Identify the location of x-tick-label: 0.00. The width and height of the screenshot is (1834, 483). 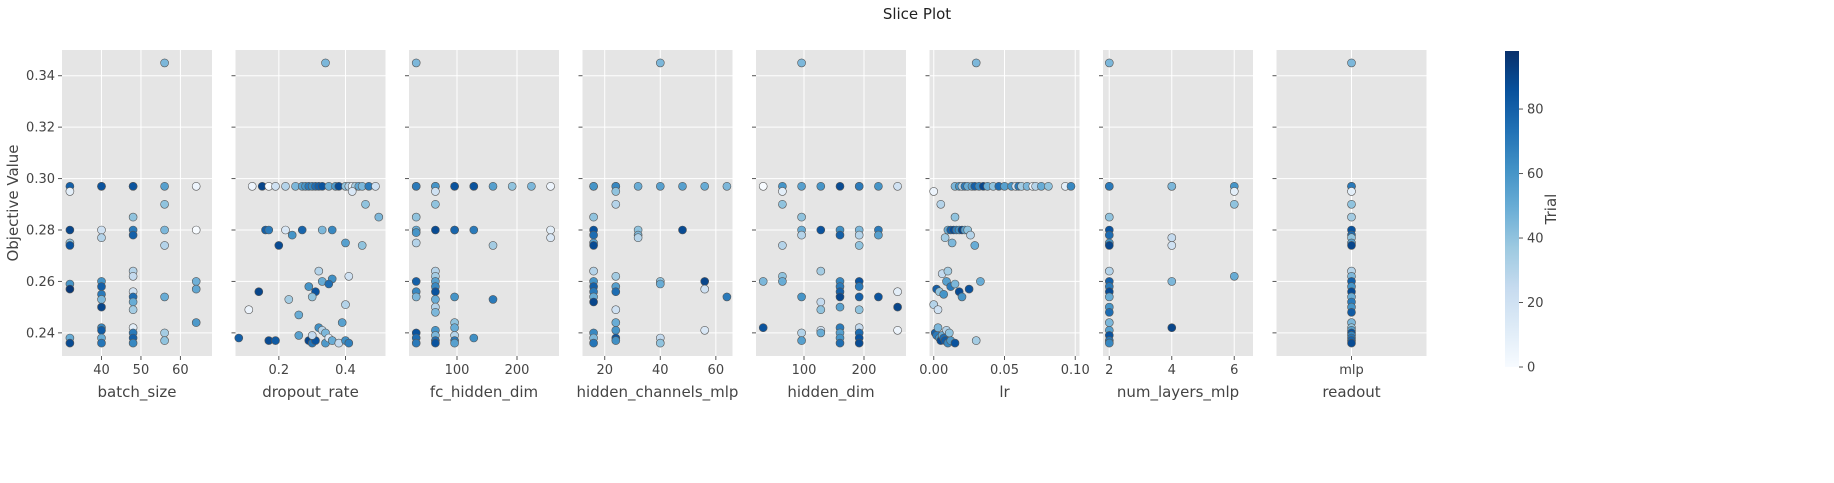
(933, 370).